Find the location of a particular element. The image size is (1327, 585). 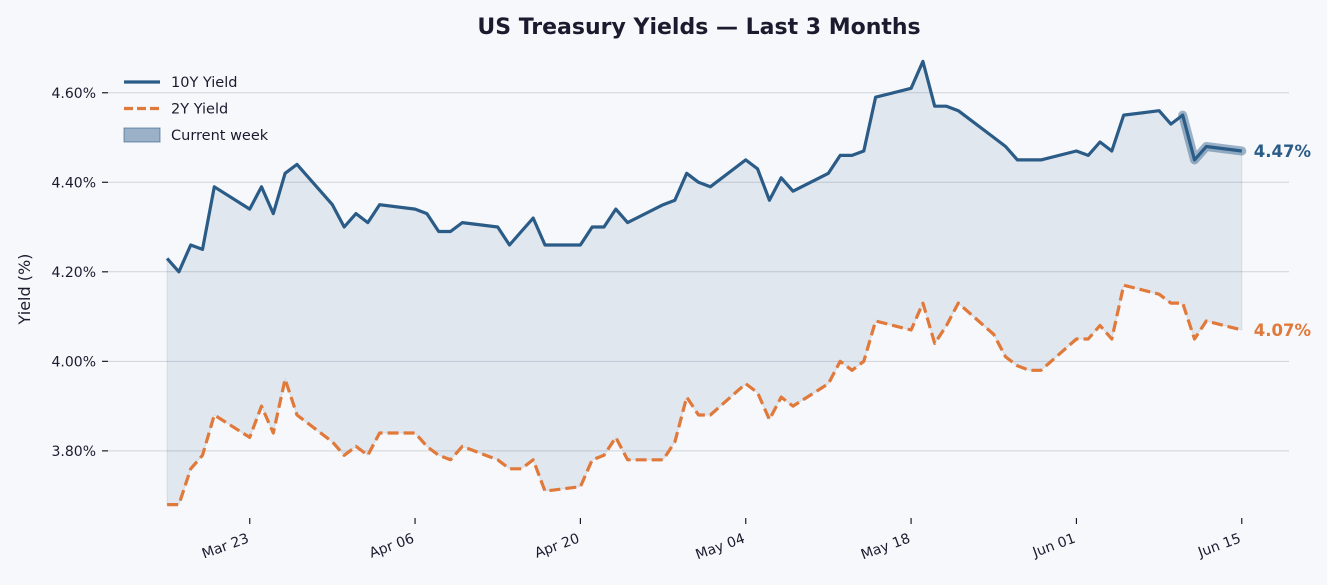

end-label-10y: 4.47% is located at coordinates (1283, 151).